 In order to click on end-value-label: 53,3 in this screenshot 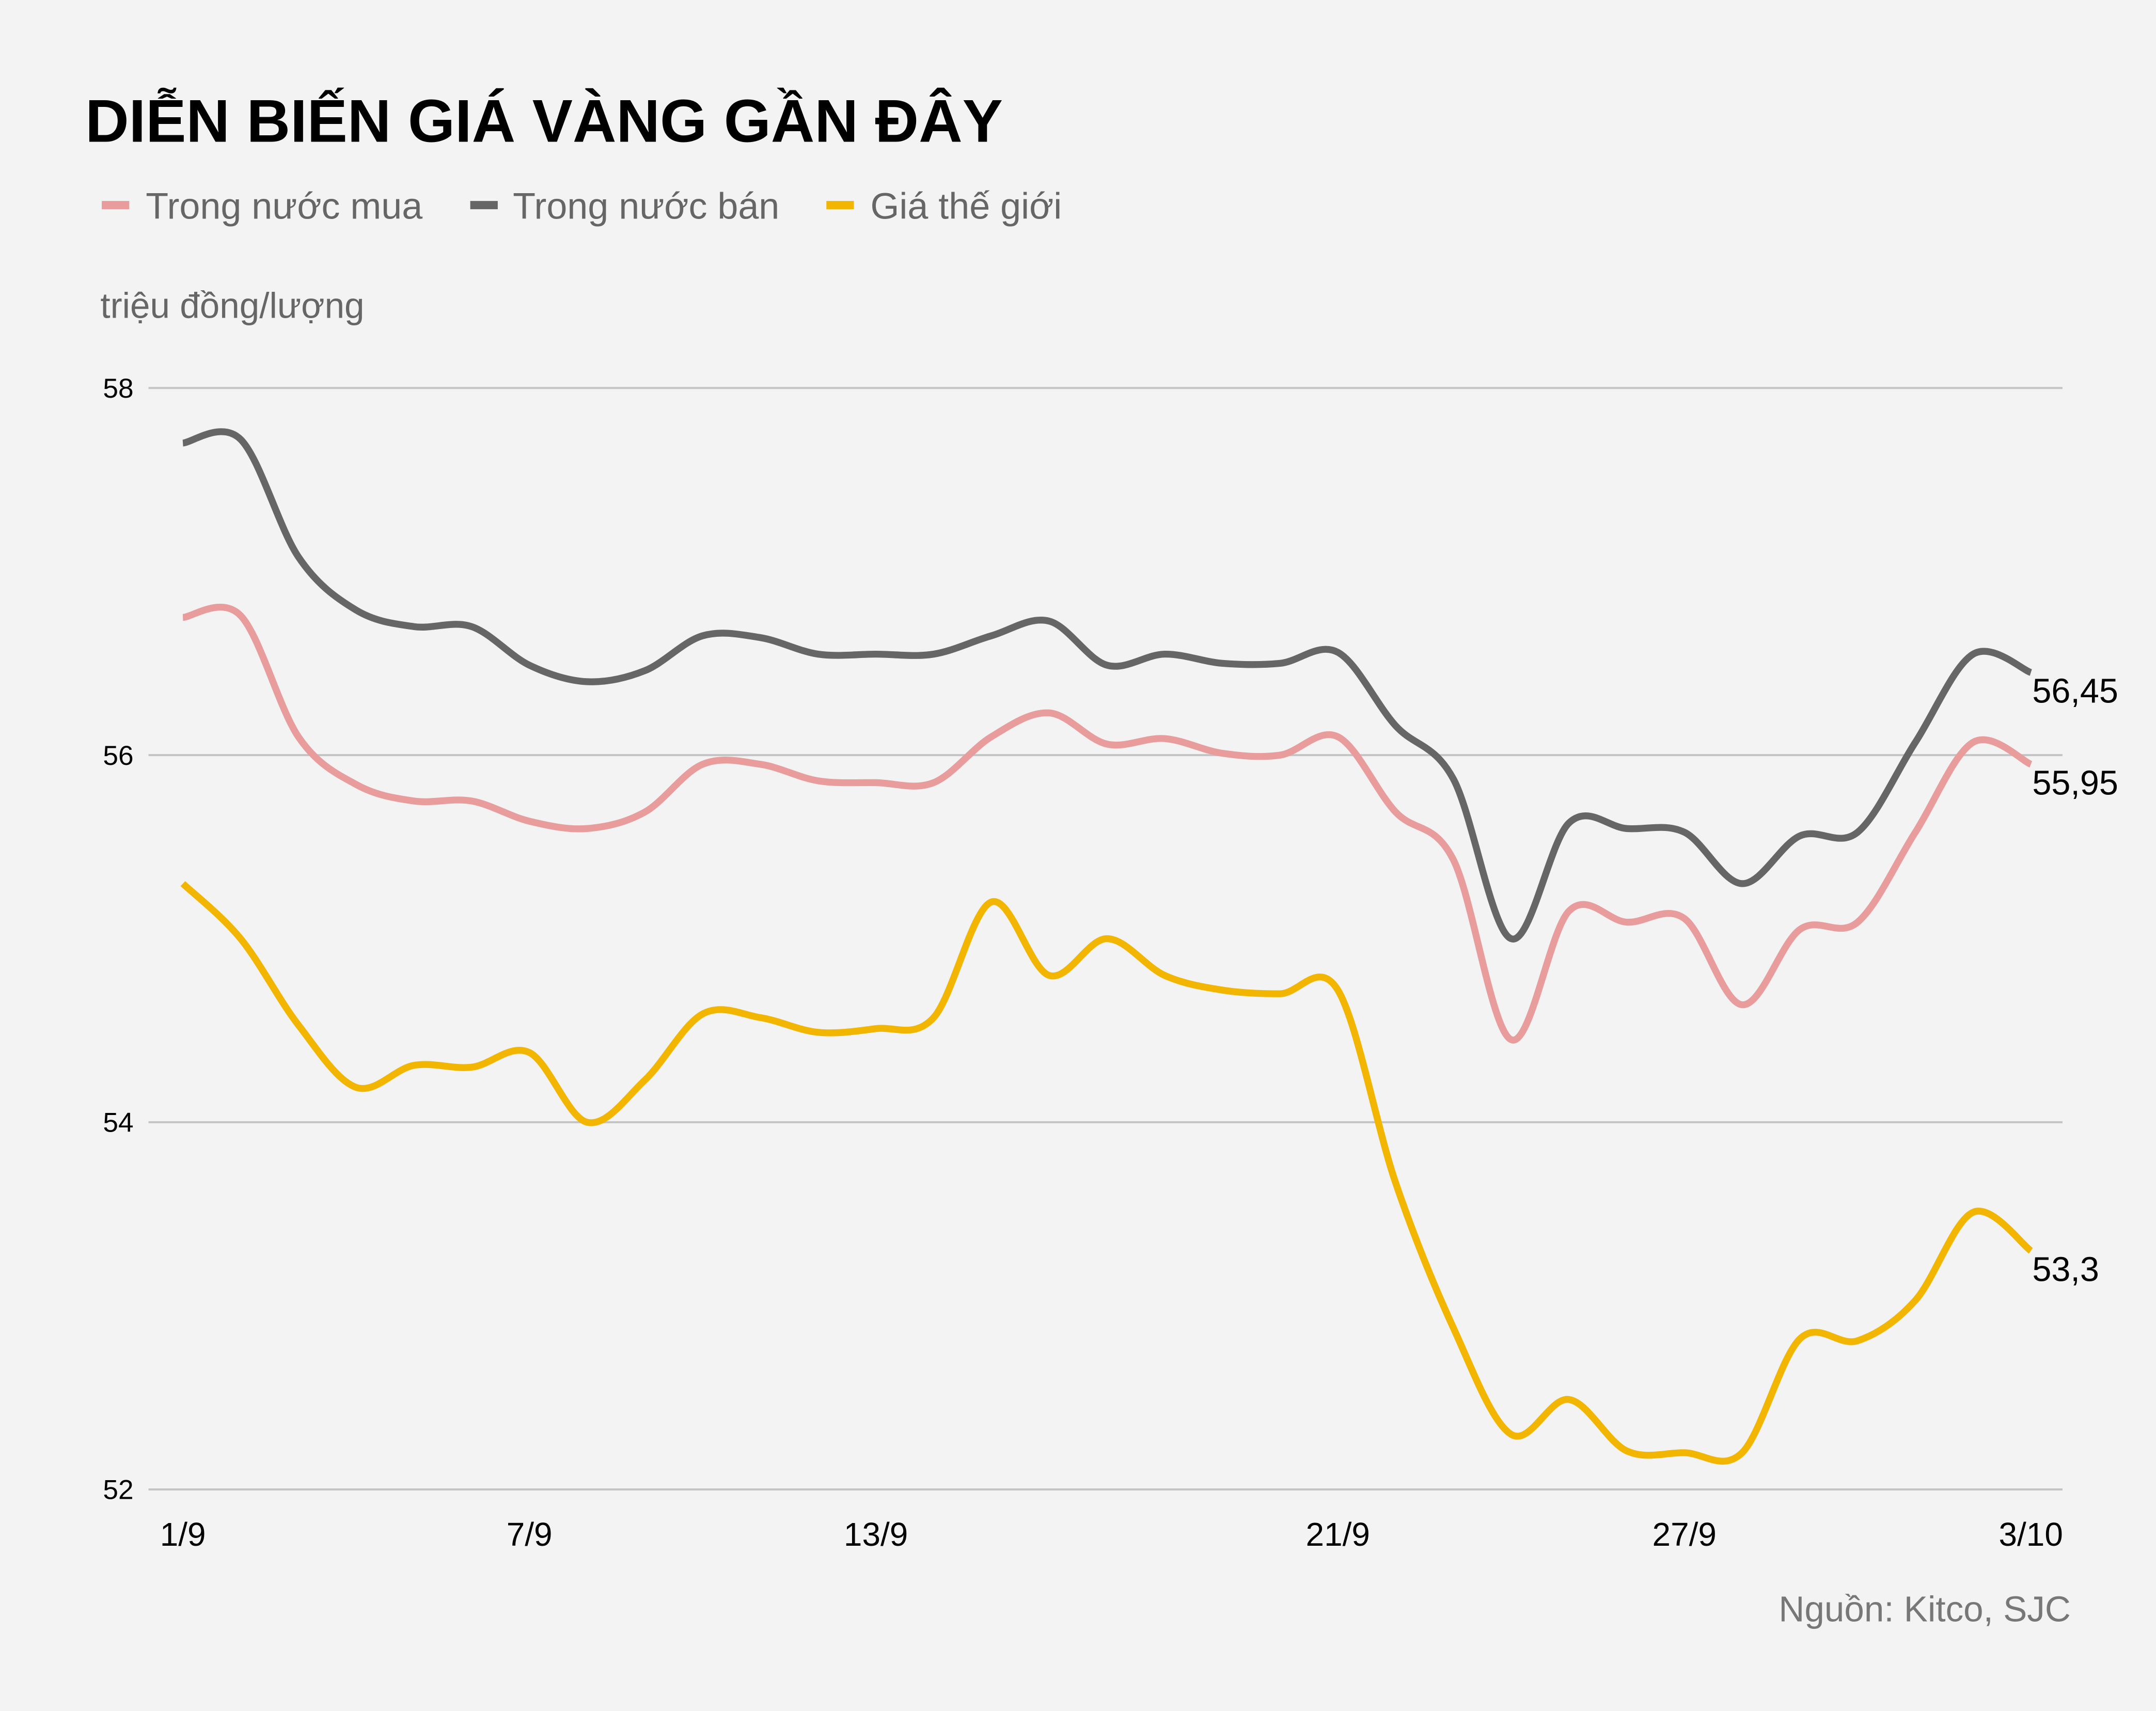, I will do `click(2065, 1269)`.